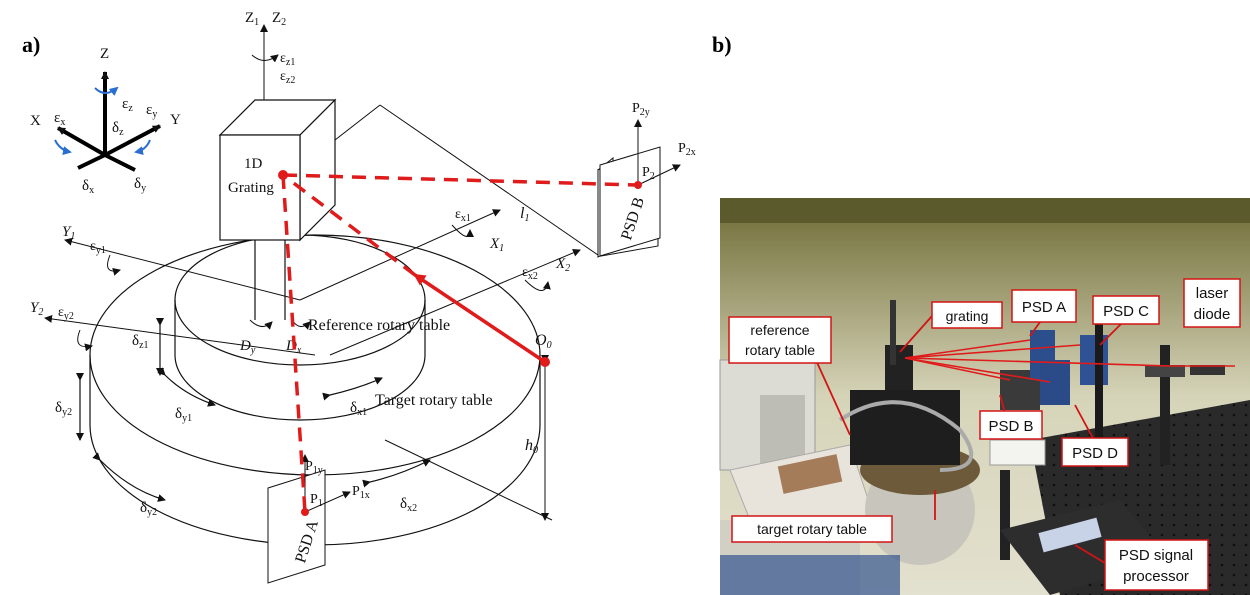  Describe the element at coordinates (127, 105) in the screenshot. I see `eps-z-label: εz` at that location.